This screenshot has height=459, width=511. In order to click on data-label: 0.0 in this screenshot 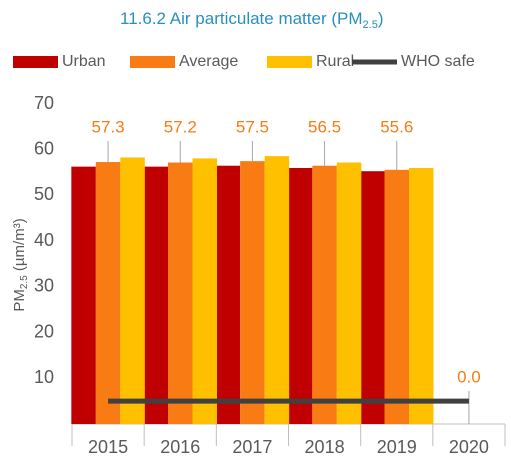, I will do `click(469, 376)`.